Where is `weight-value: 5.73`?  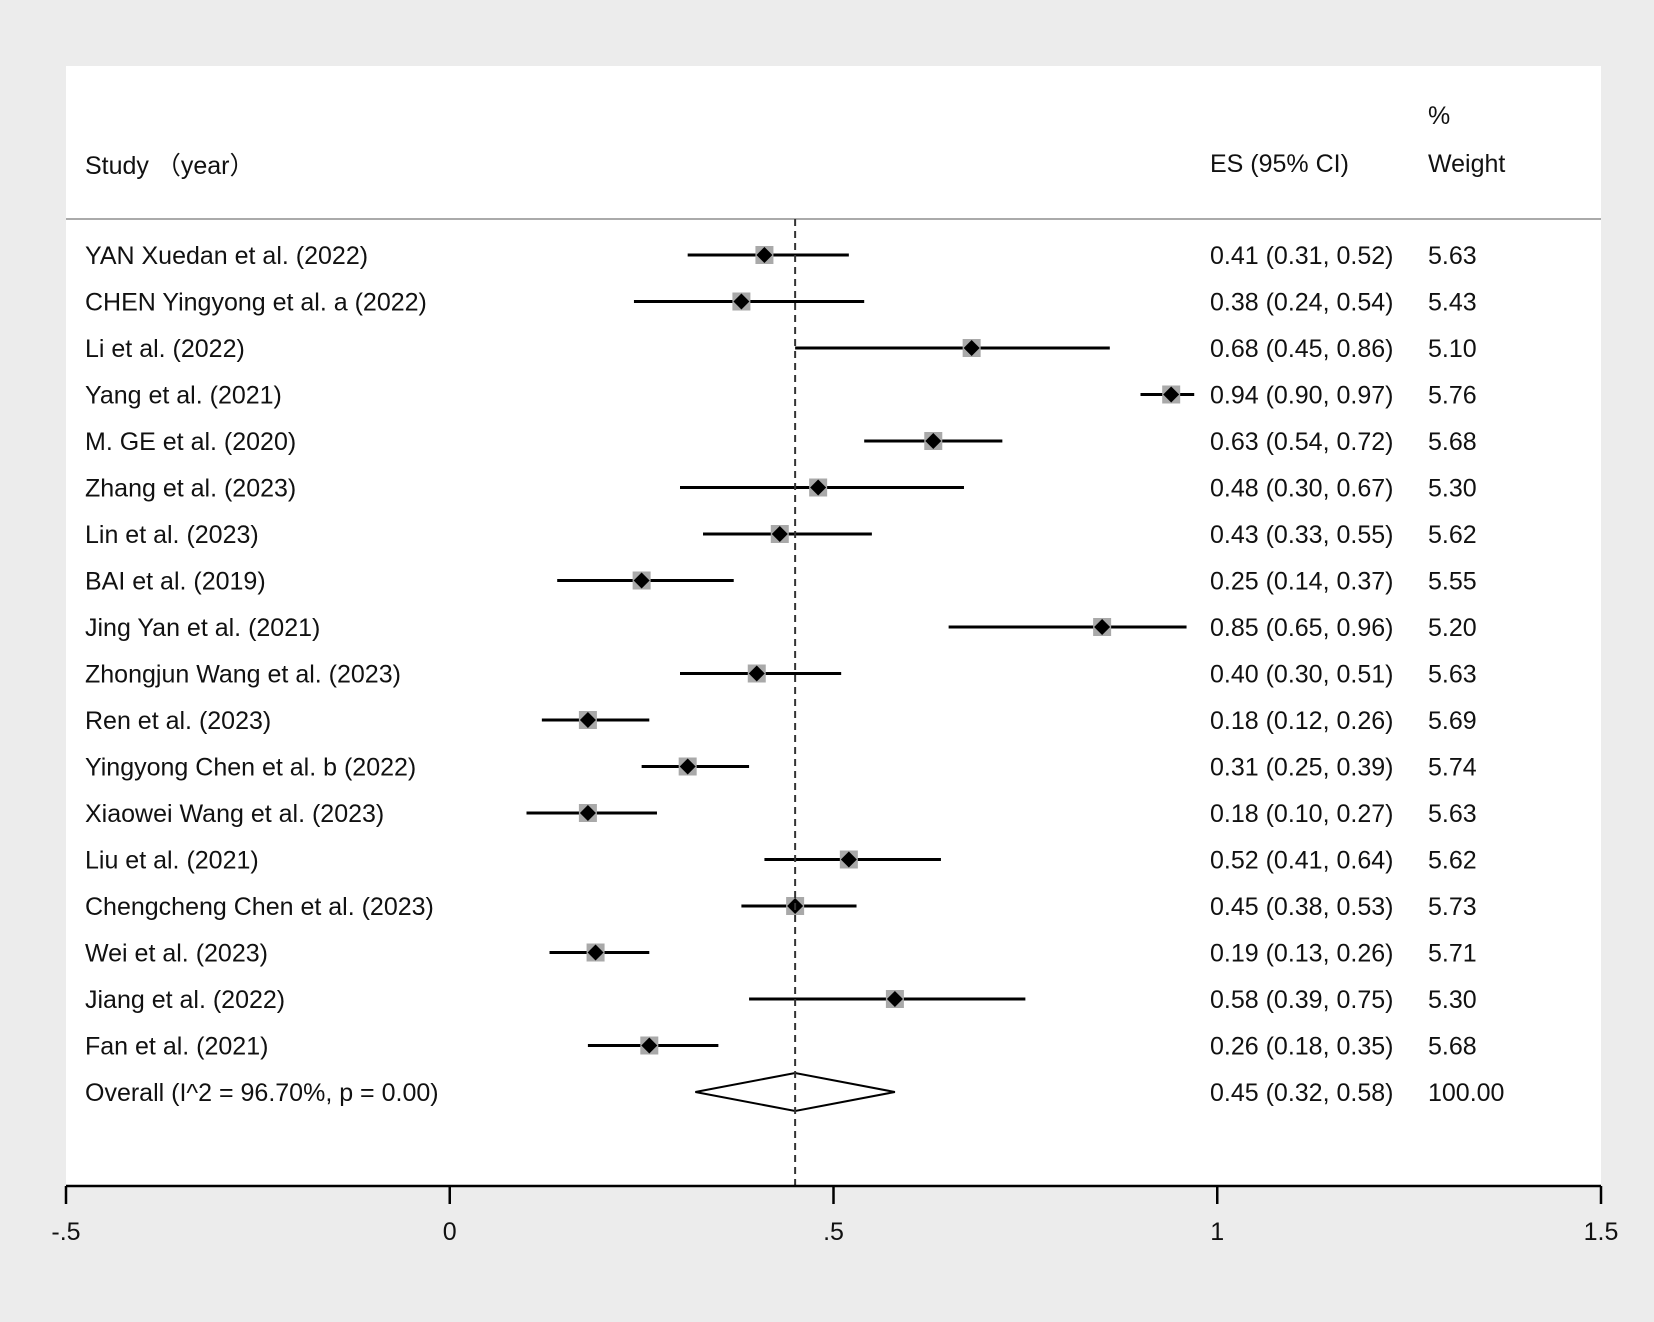 weight-value: 5.73 is located at coordinates (1452, 907).